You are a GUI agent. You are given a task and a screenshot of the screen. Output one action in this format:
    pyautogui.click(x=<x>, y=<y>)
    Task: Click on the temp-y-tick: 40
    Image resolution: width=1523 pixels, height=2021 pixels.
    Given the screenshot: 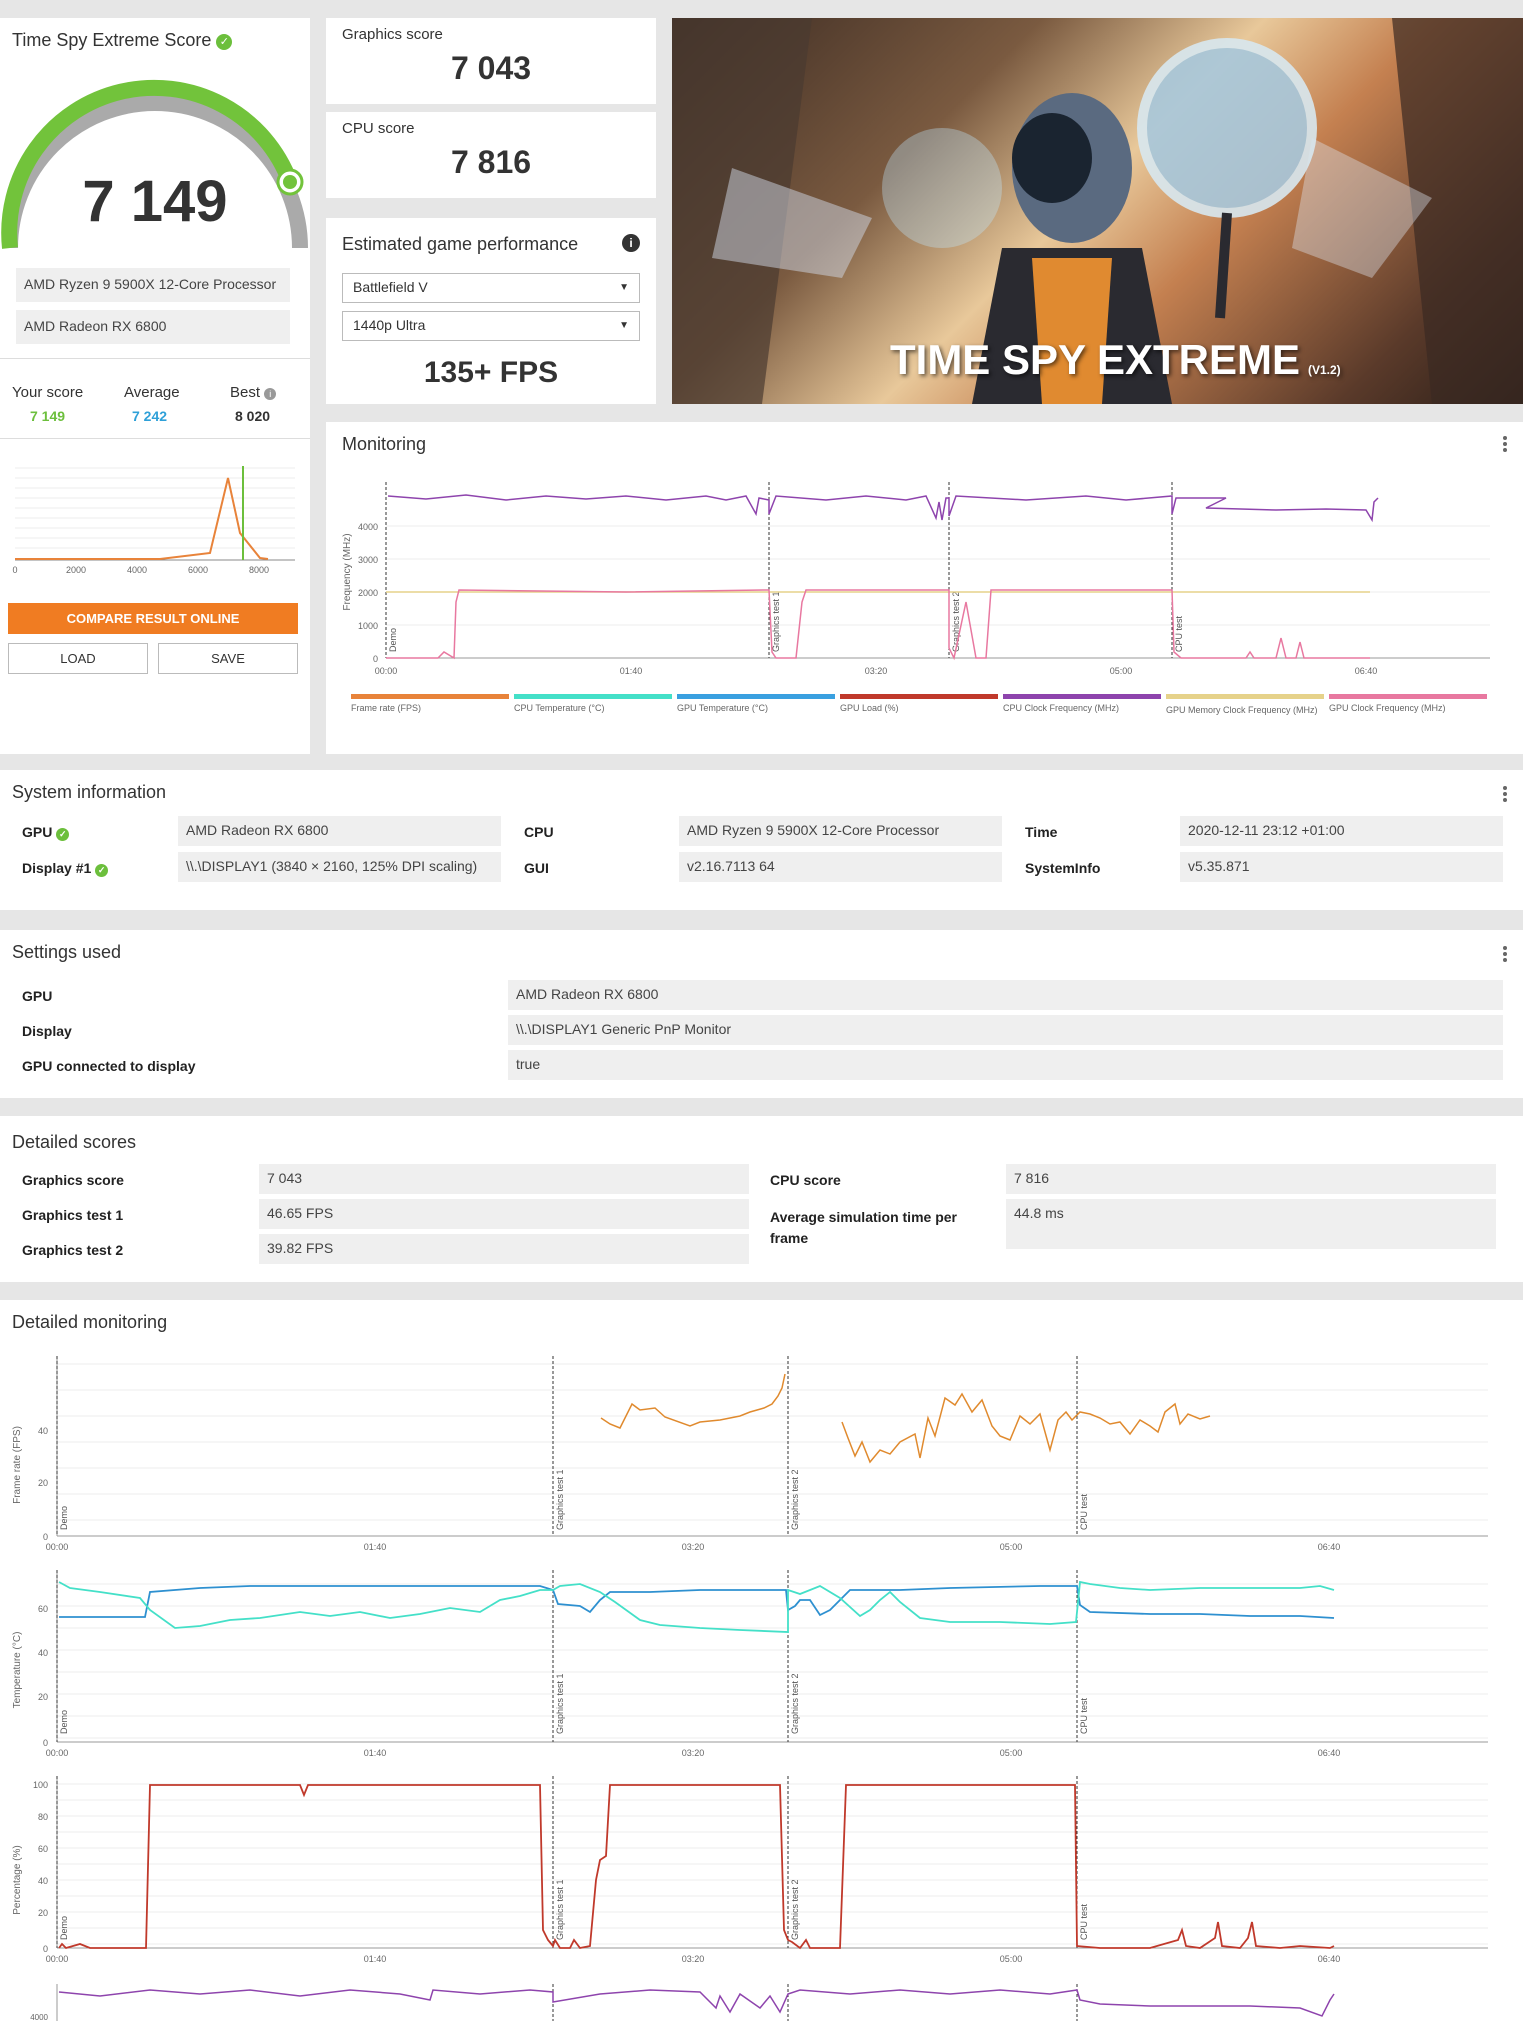 What is the action you would take?
    pyautogui.click(x=43, y=1653)
    